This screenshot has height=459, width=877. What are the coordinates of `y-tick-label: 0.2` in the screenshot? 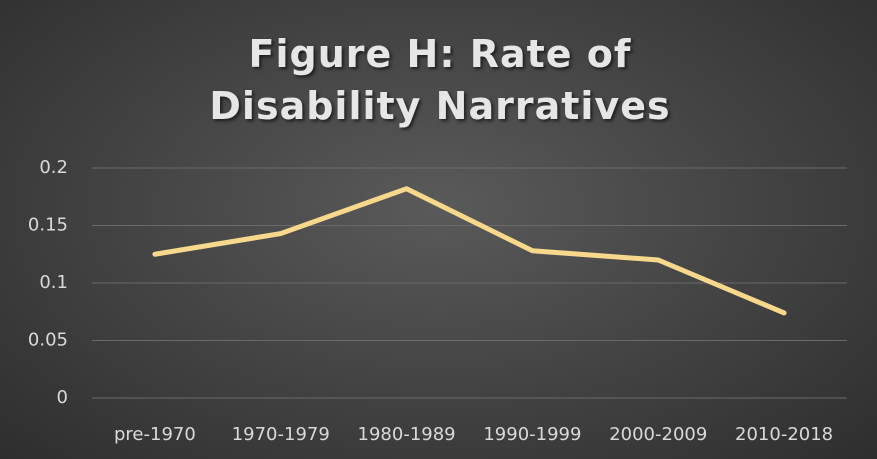 It's located at (53, 167).